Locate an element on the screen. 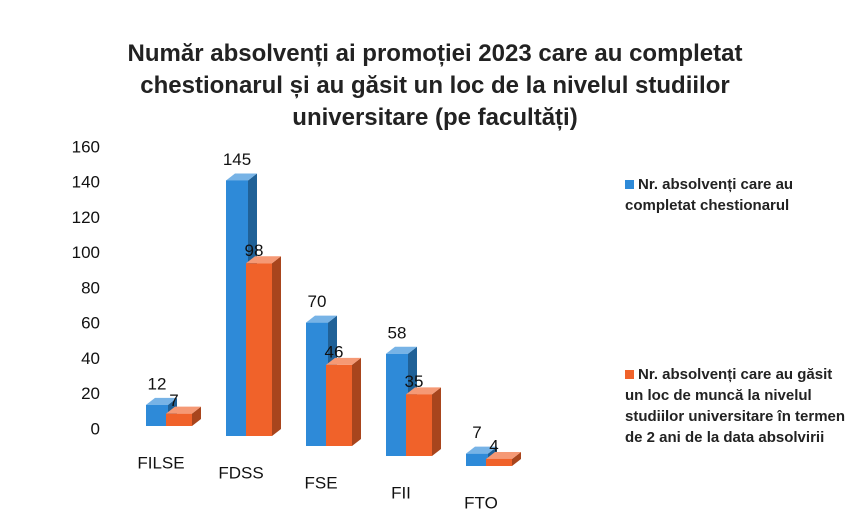 The width and height of the screenshot is (853, 532). x-tick-label: FII is located at coordinates (401, 492).